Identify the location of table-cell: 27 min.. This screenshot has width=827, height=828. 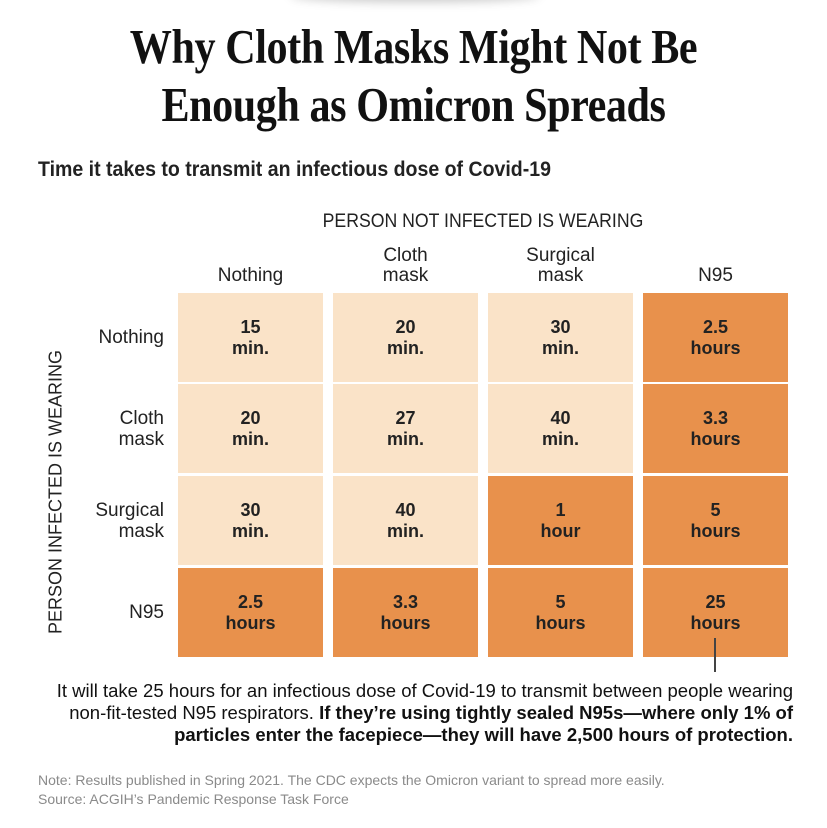
(405, 428).